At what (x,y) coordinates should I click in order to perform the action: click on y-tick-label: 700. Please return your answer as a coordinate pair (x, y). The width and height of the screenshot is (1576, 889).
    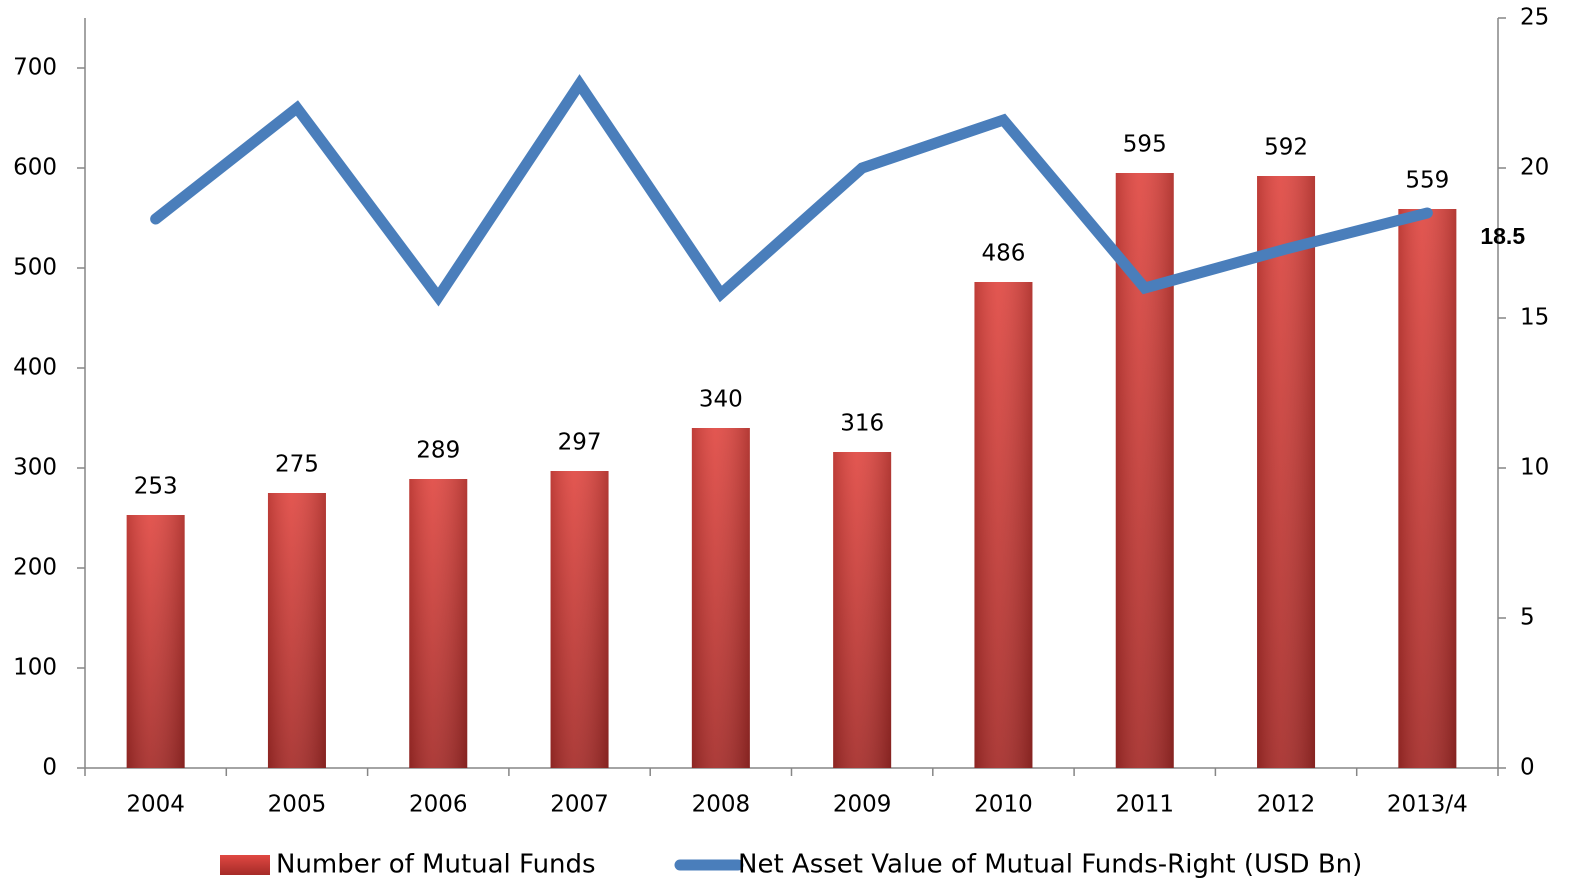
    Looking at the image, I should click on (35, 68).